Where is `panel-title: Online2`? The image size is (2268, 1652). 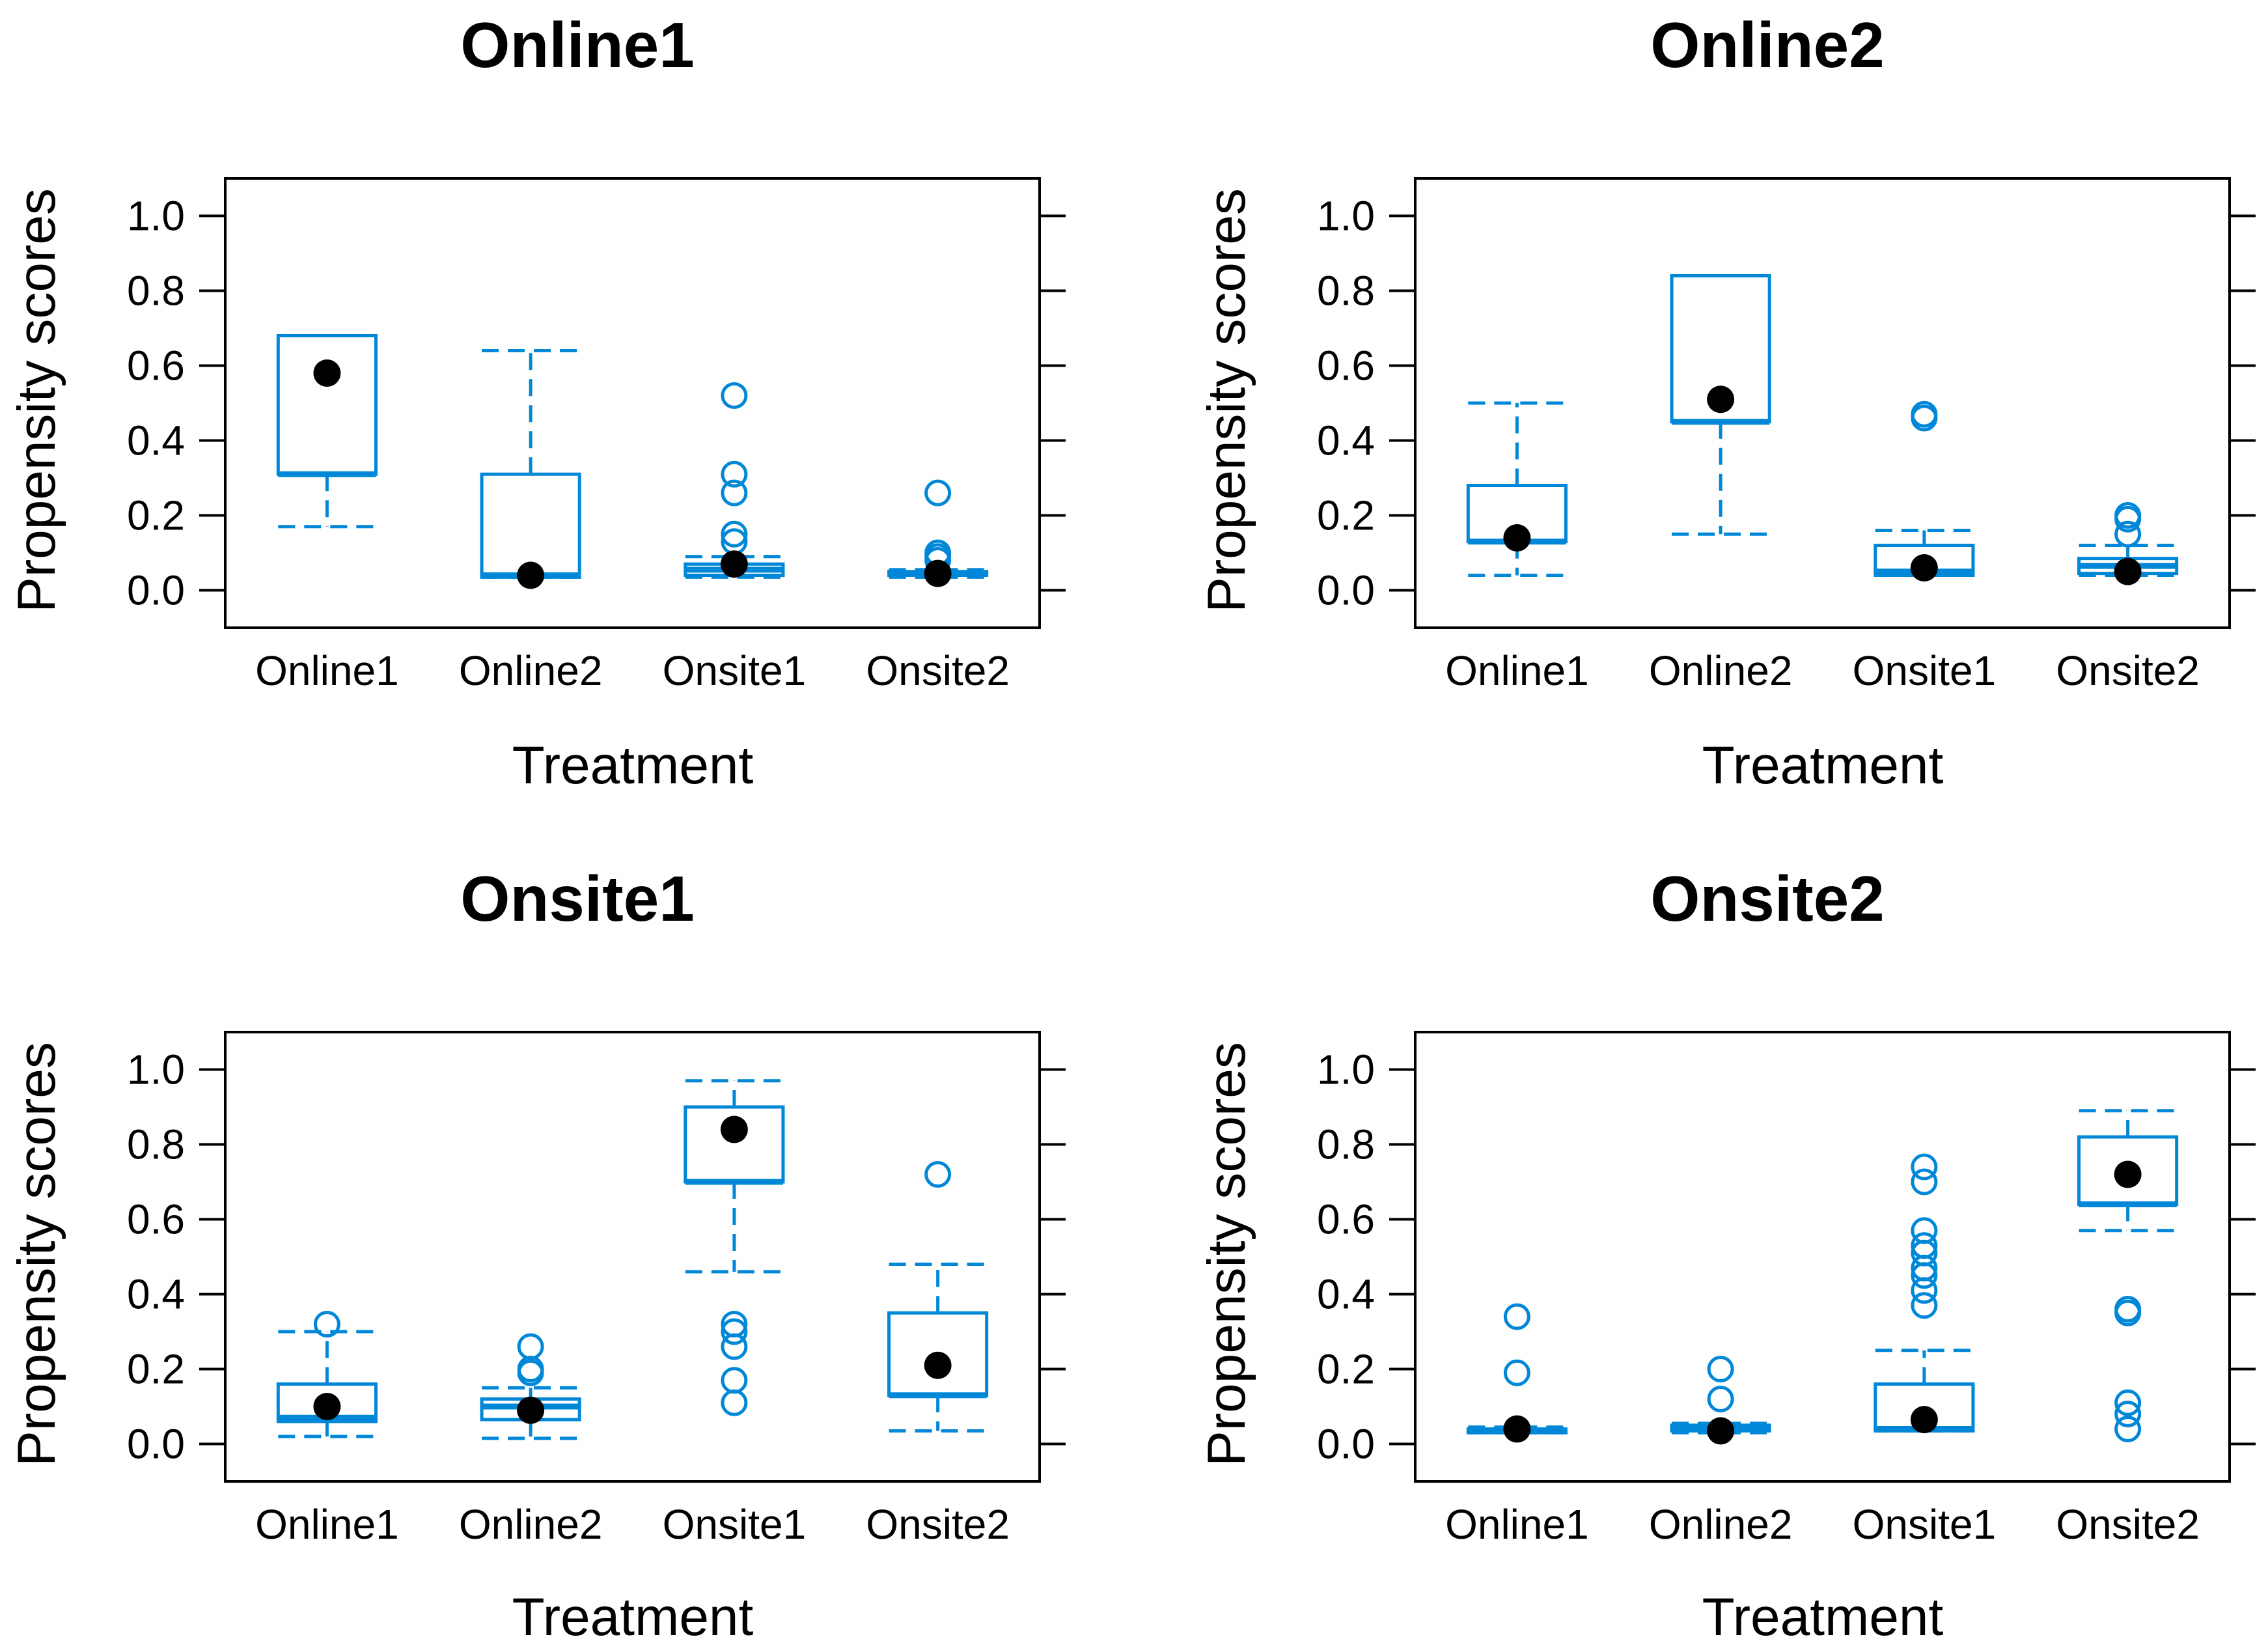
panel-title: Online2 is located at coordinates (1767, 45).